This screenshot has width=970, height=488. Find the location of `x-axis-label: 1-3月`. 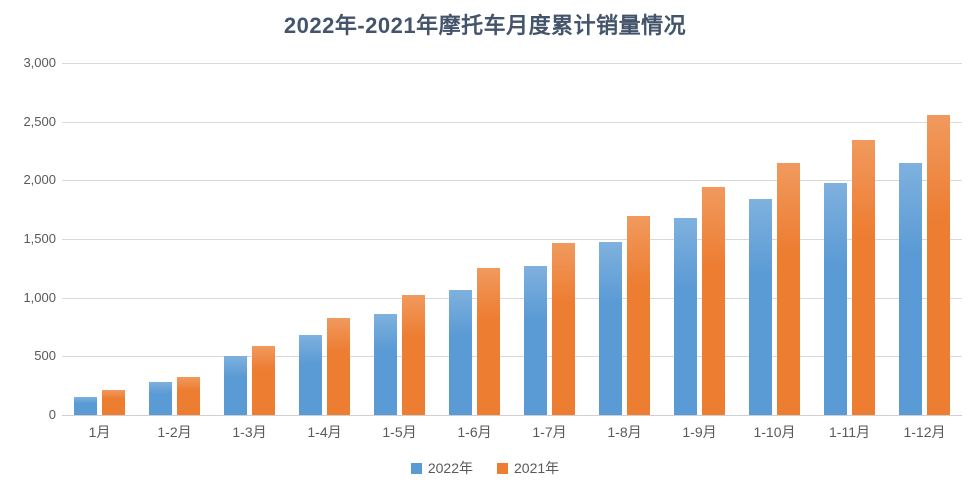

x-axis-label: 1-3月 is located at coordinates (249, 432).